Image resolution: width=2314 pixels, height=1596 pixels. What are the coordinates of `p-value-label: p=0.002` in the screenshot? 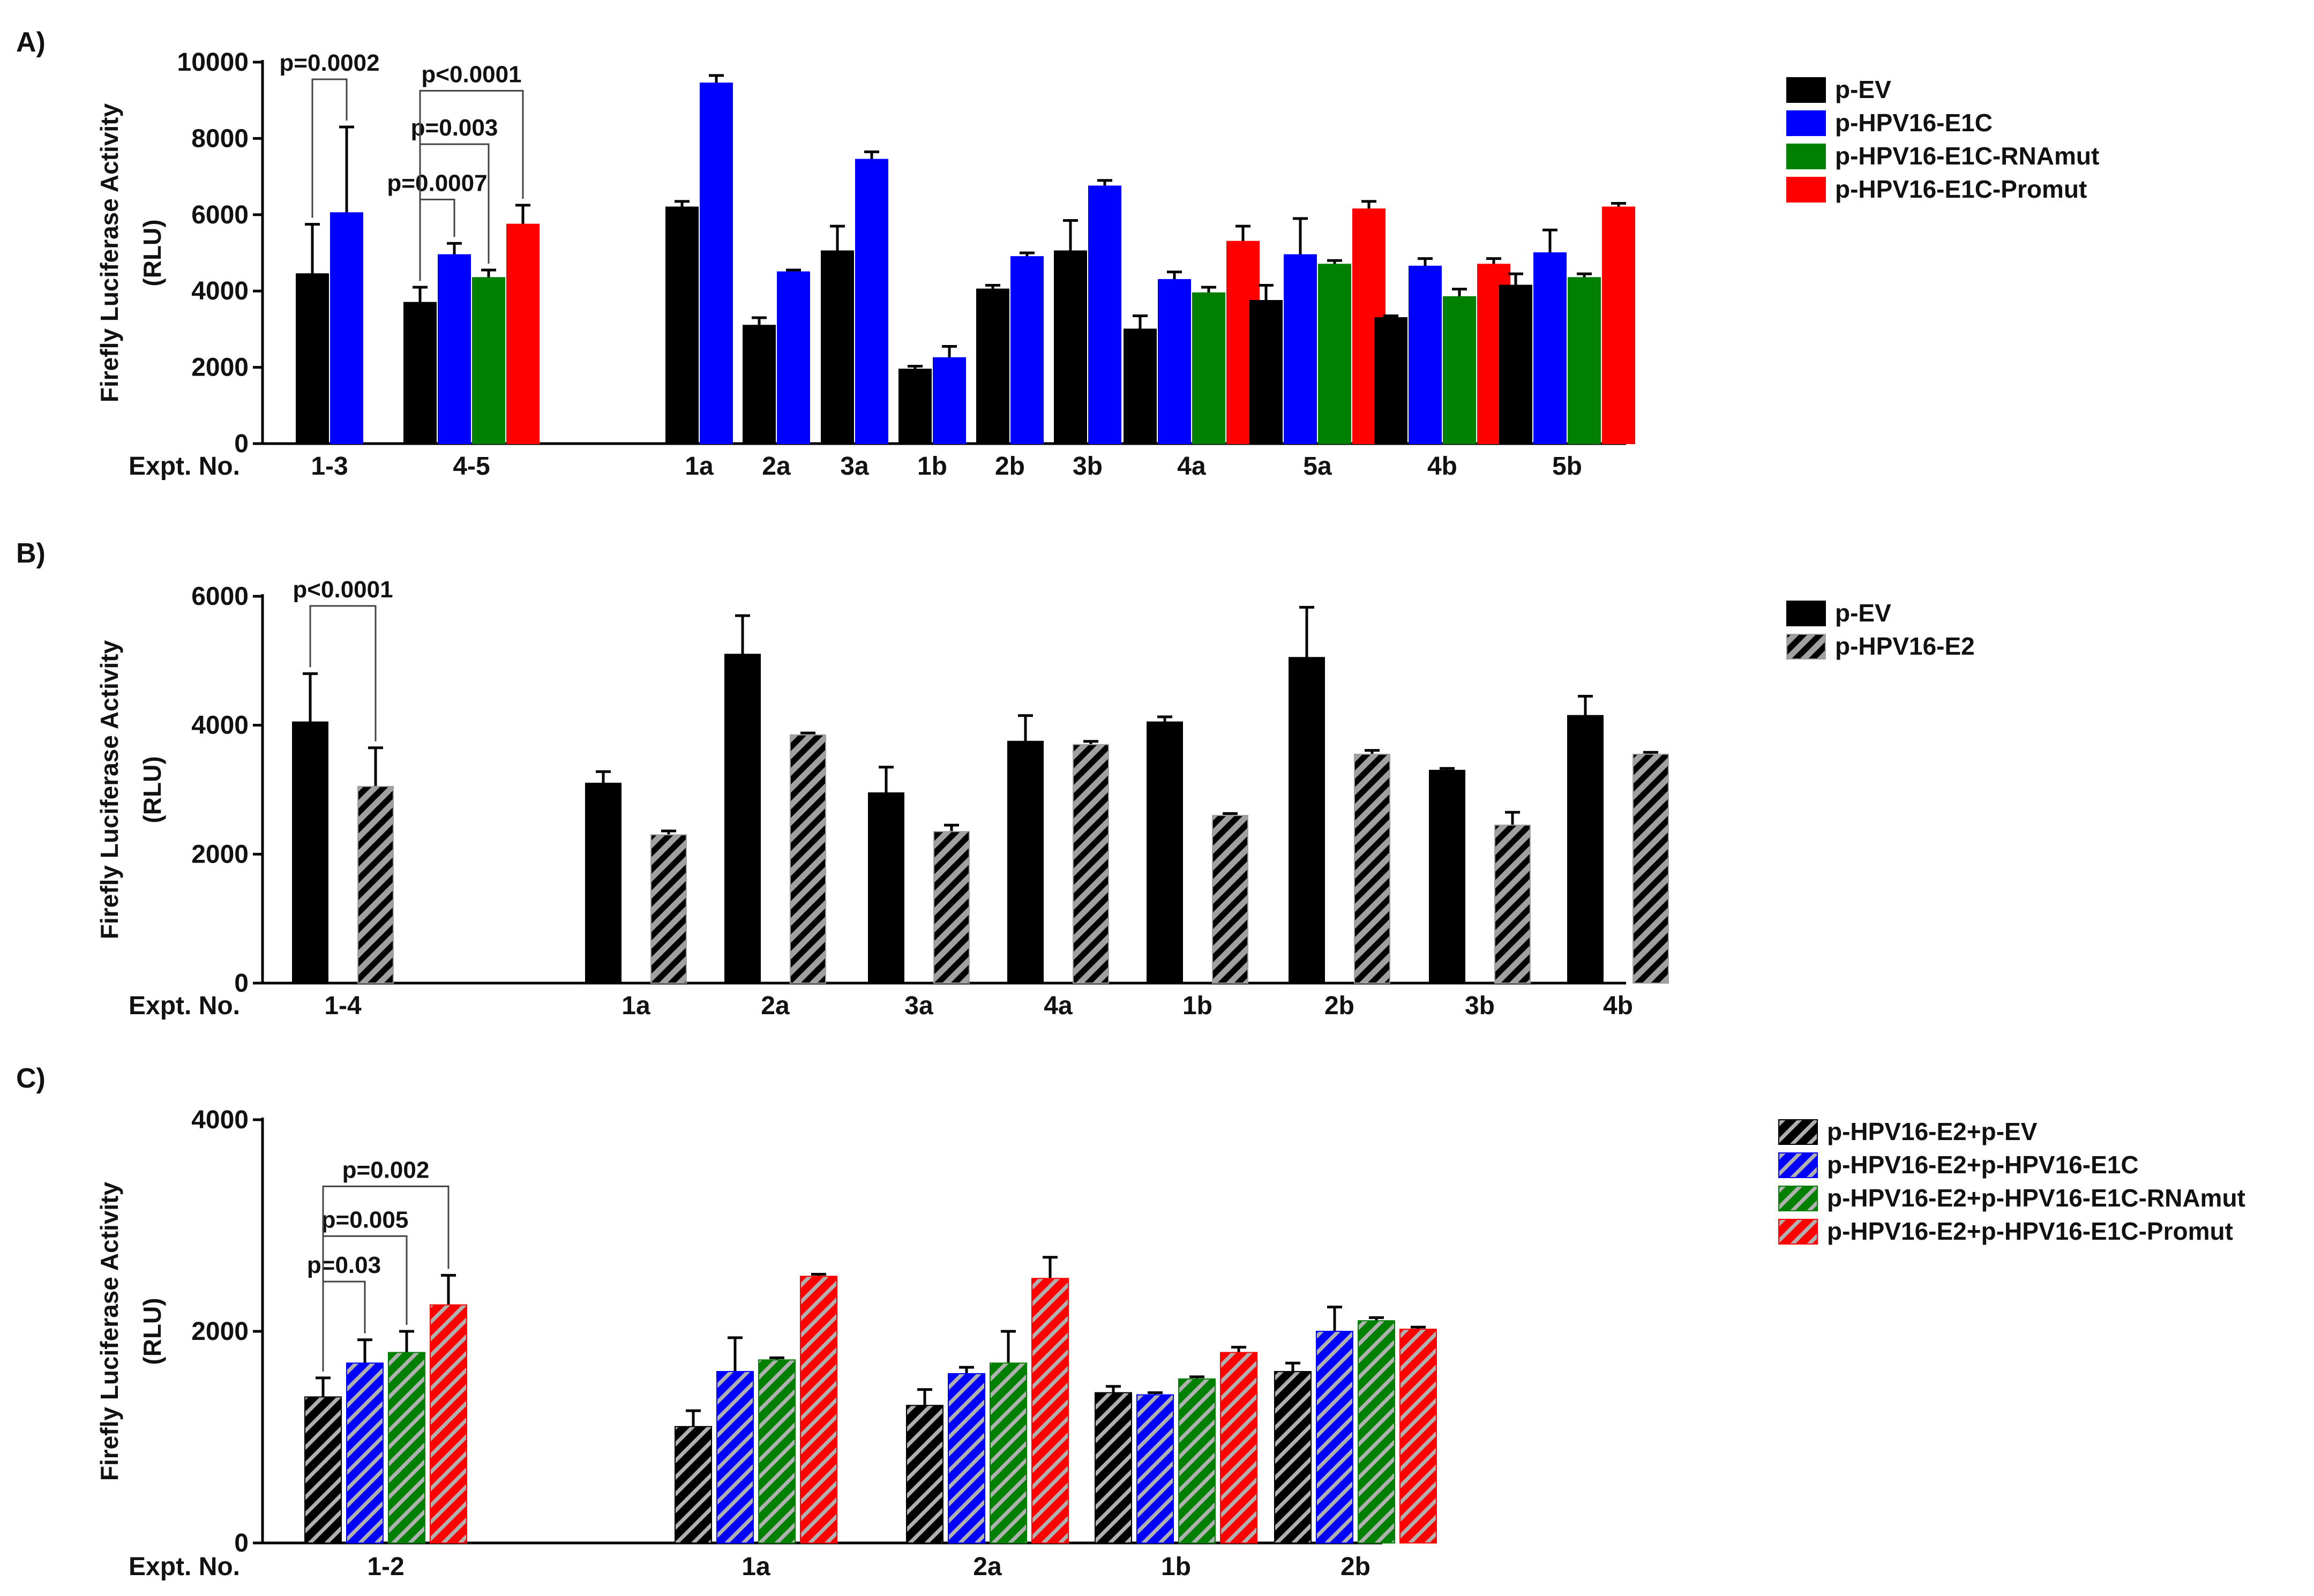 It's located at (386, 1170).